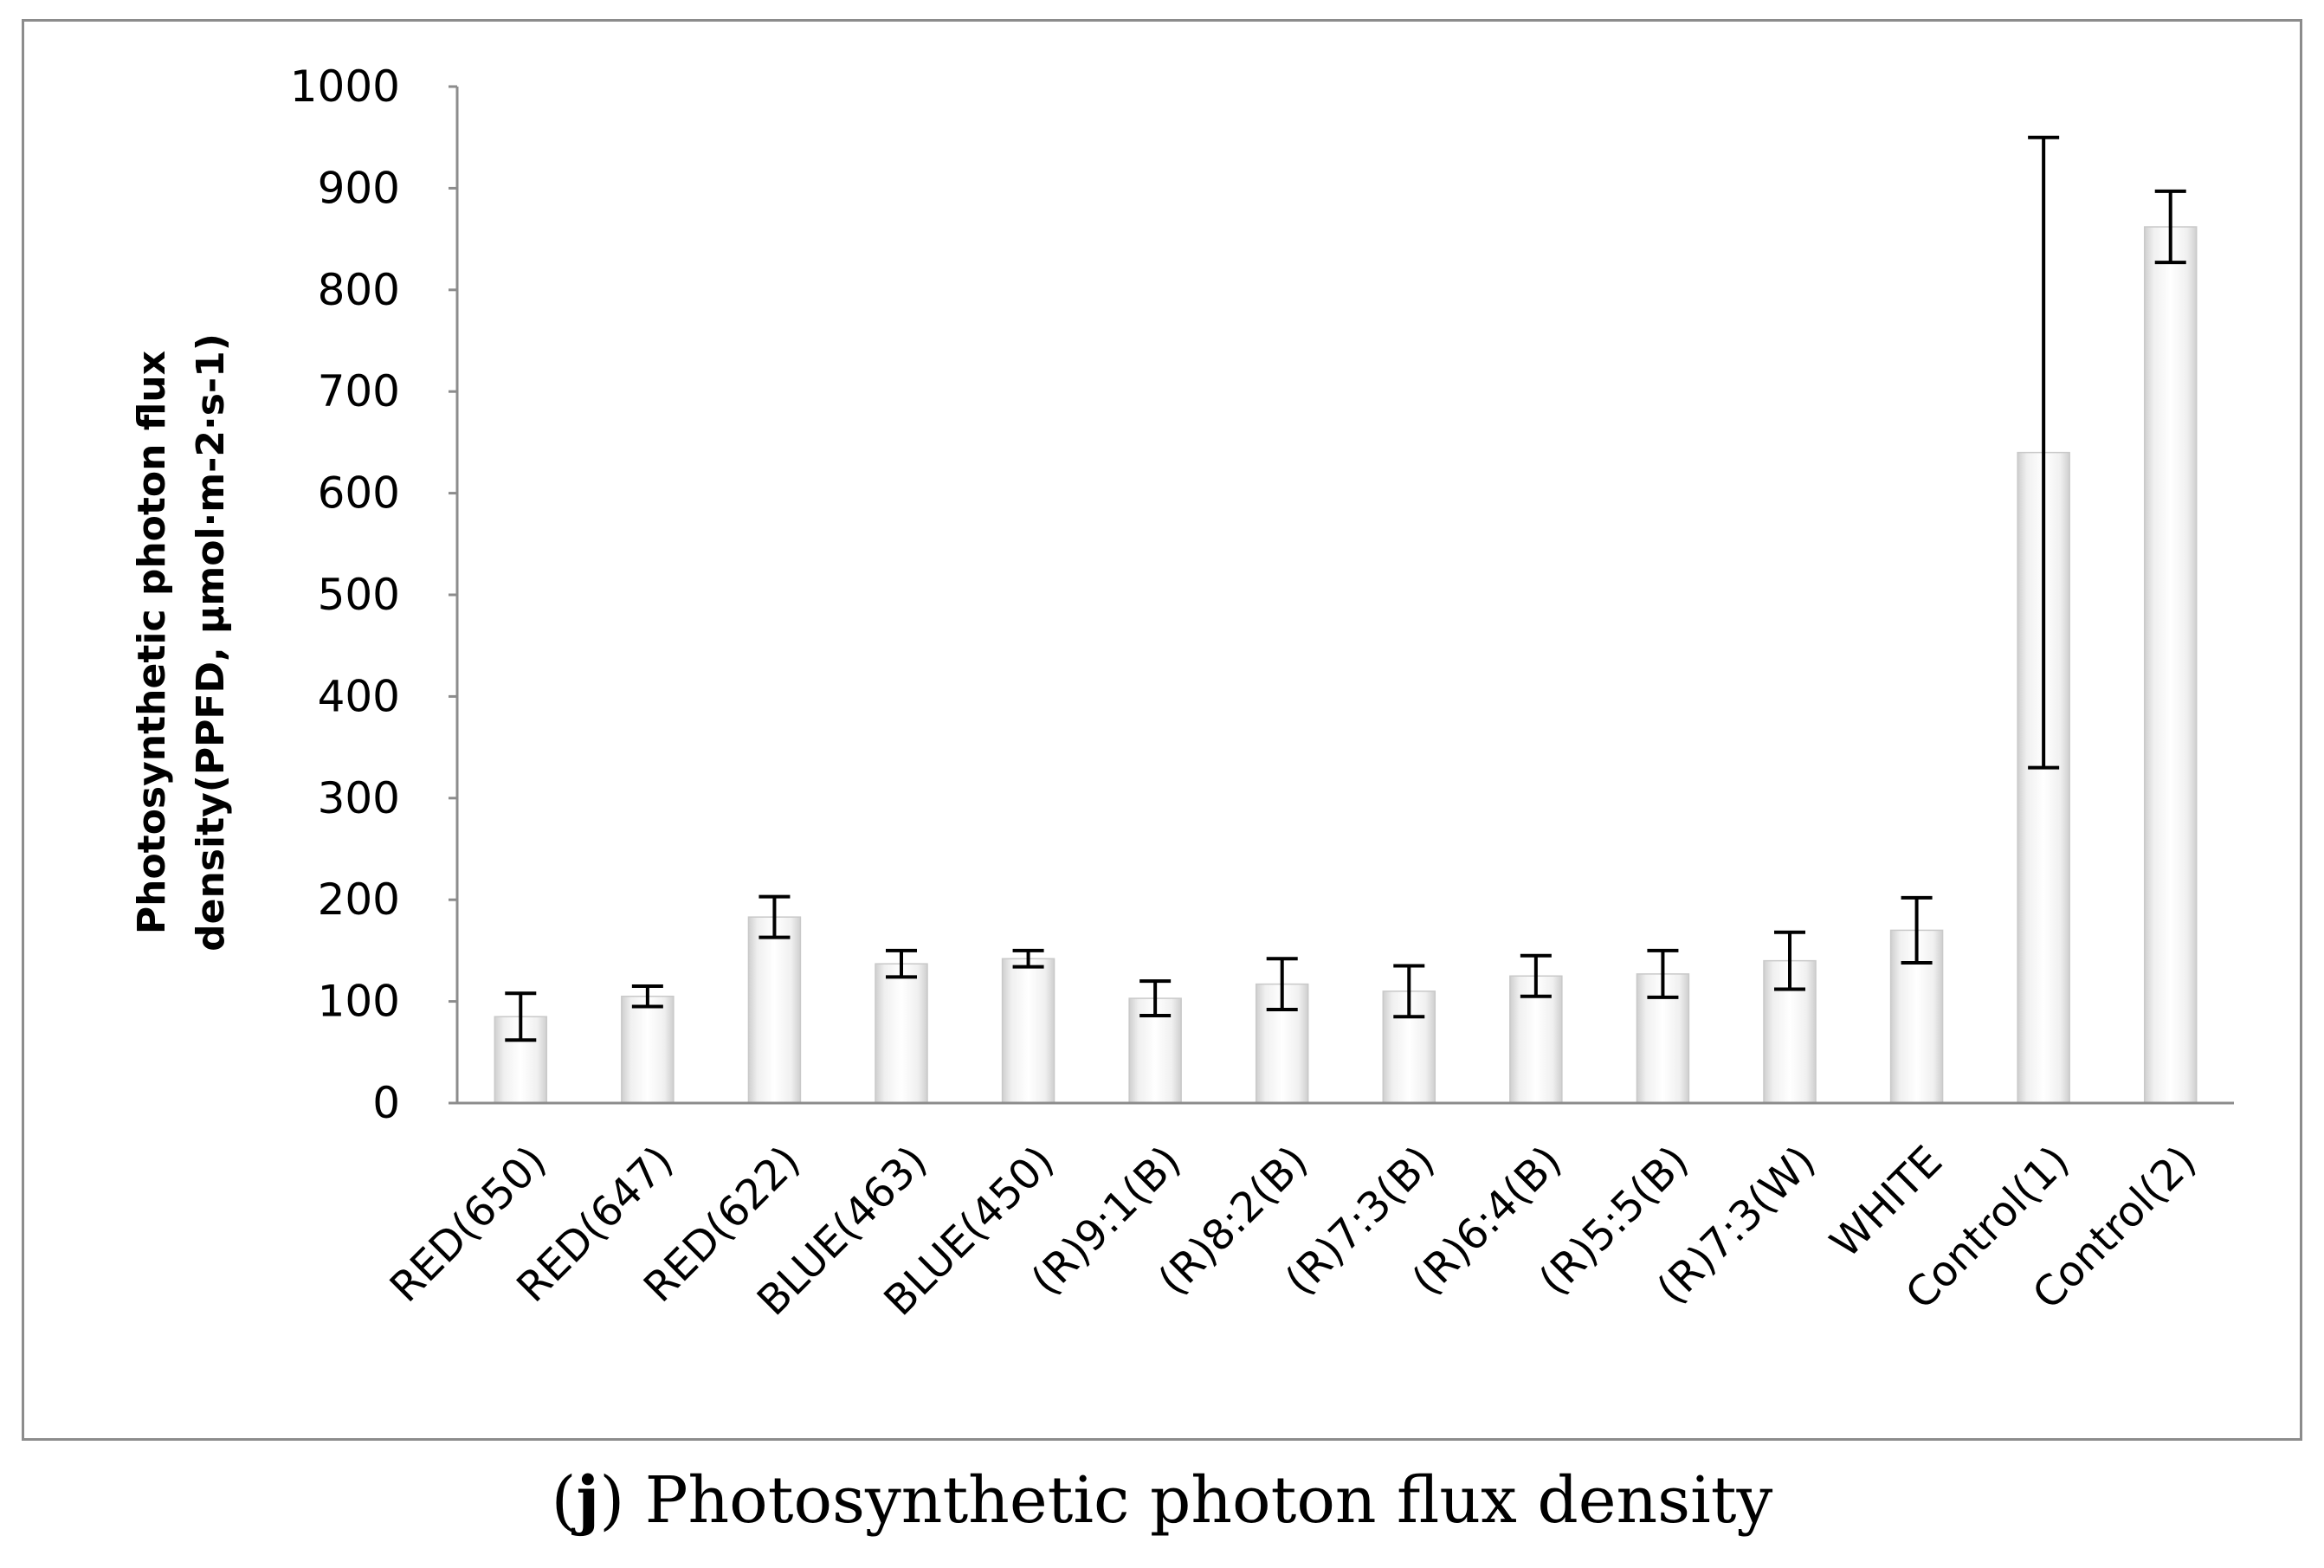 The width and height of the screenshot is (2324, 1568). I want to click on y-tick-label: 100, so click(359, 1002).